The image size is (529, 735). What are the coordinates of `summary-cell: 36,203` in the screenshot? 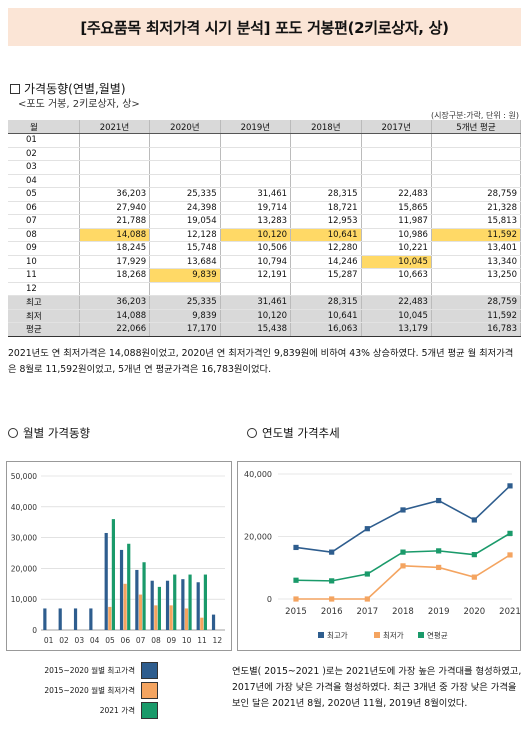 It's located at (115, 302).